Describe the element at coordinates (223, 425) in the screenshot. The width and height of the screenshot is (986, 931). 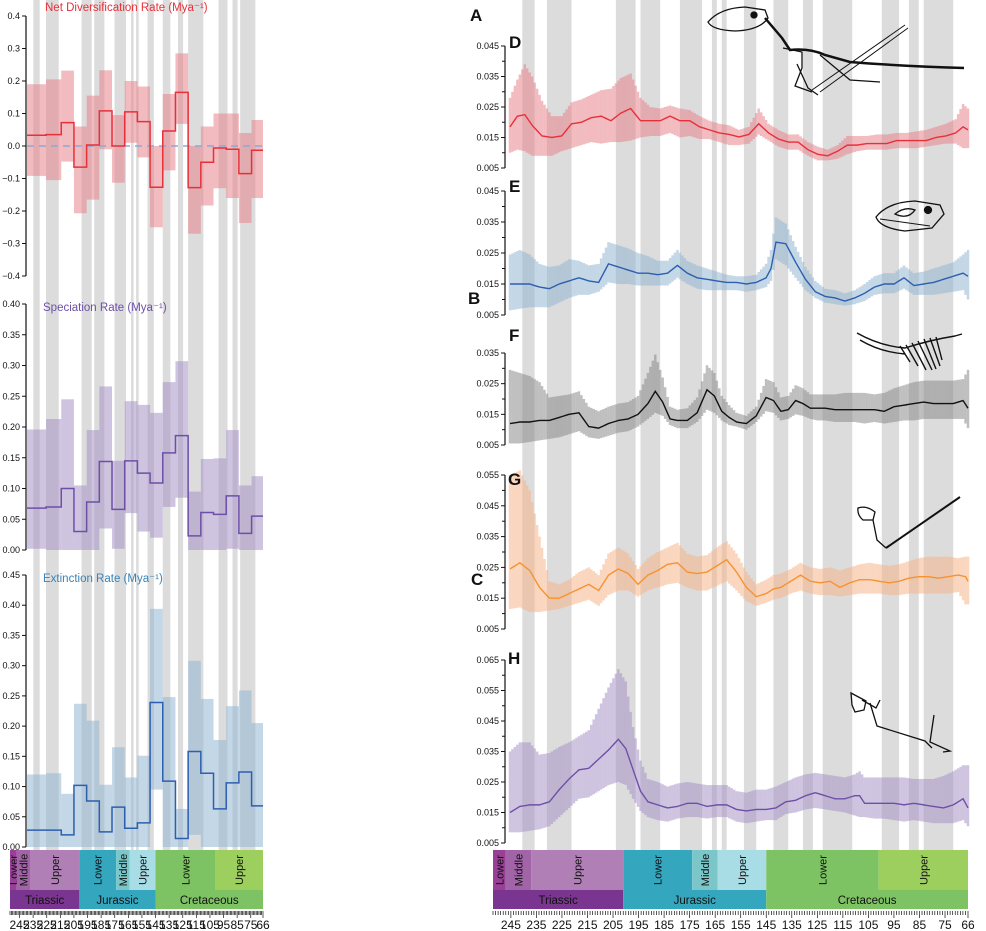
I see `stage-band` at that location.